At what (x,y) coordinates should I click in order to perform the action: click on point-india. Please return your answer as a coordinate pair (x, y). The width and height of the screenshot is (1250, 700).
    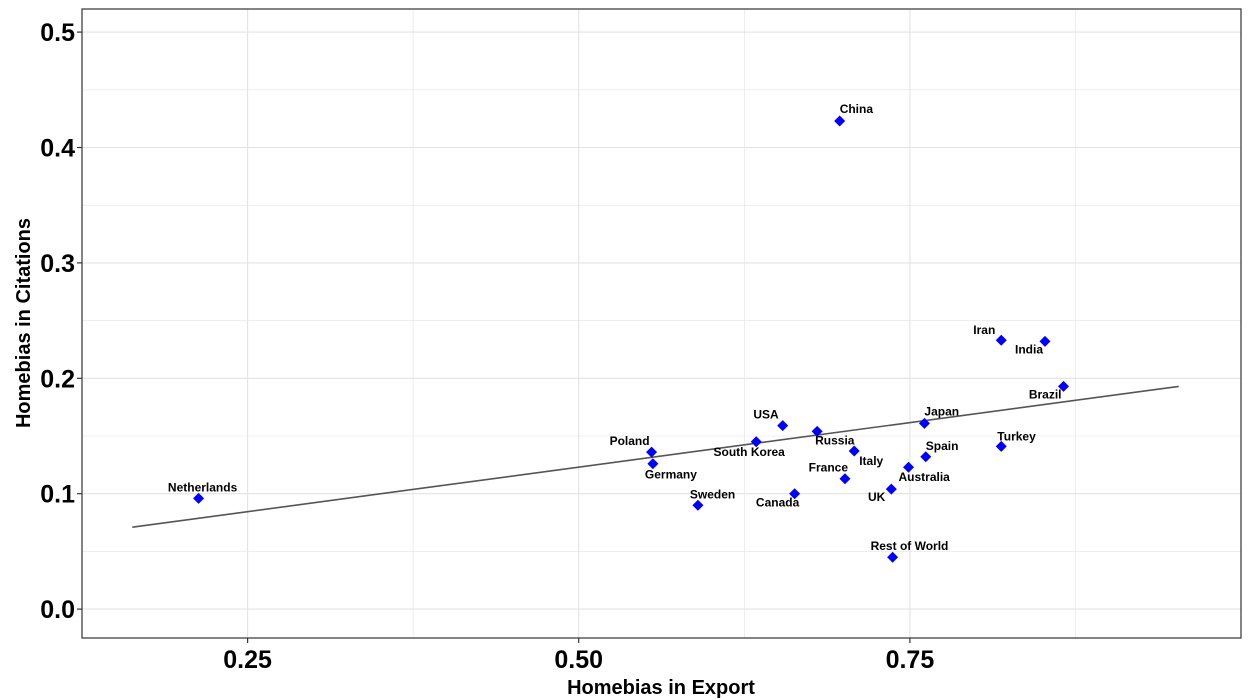
    Looking at the image, I should click on (1045, 341).